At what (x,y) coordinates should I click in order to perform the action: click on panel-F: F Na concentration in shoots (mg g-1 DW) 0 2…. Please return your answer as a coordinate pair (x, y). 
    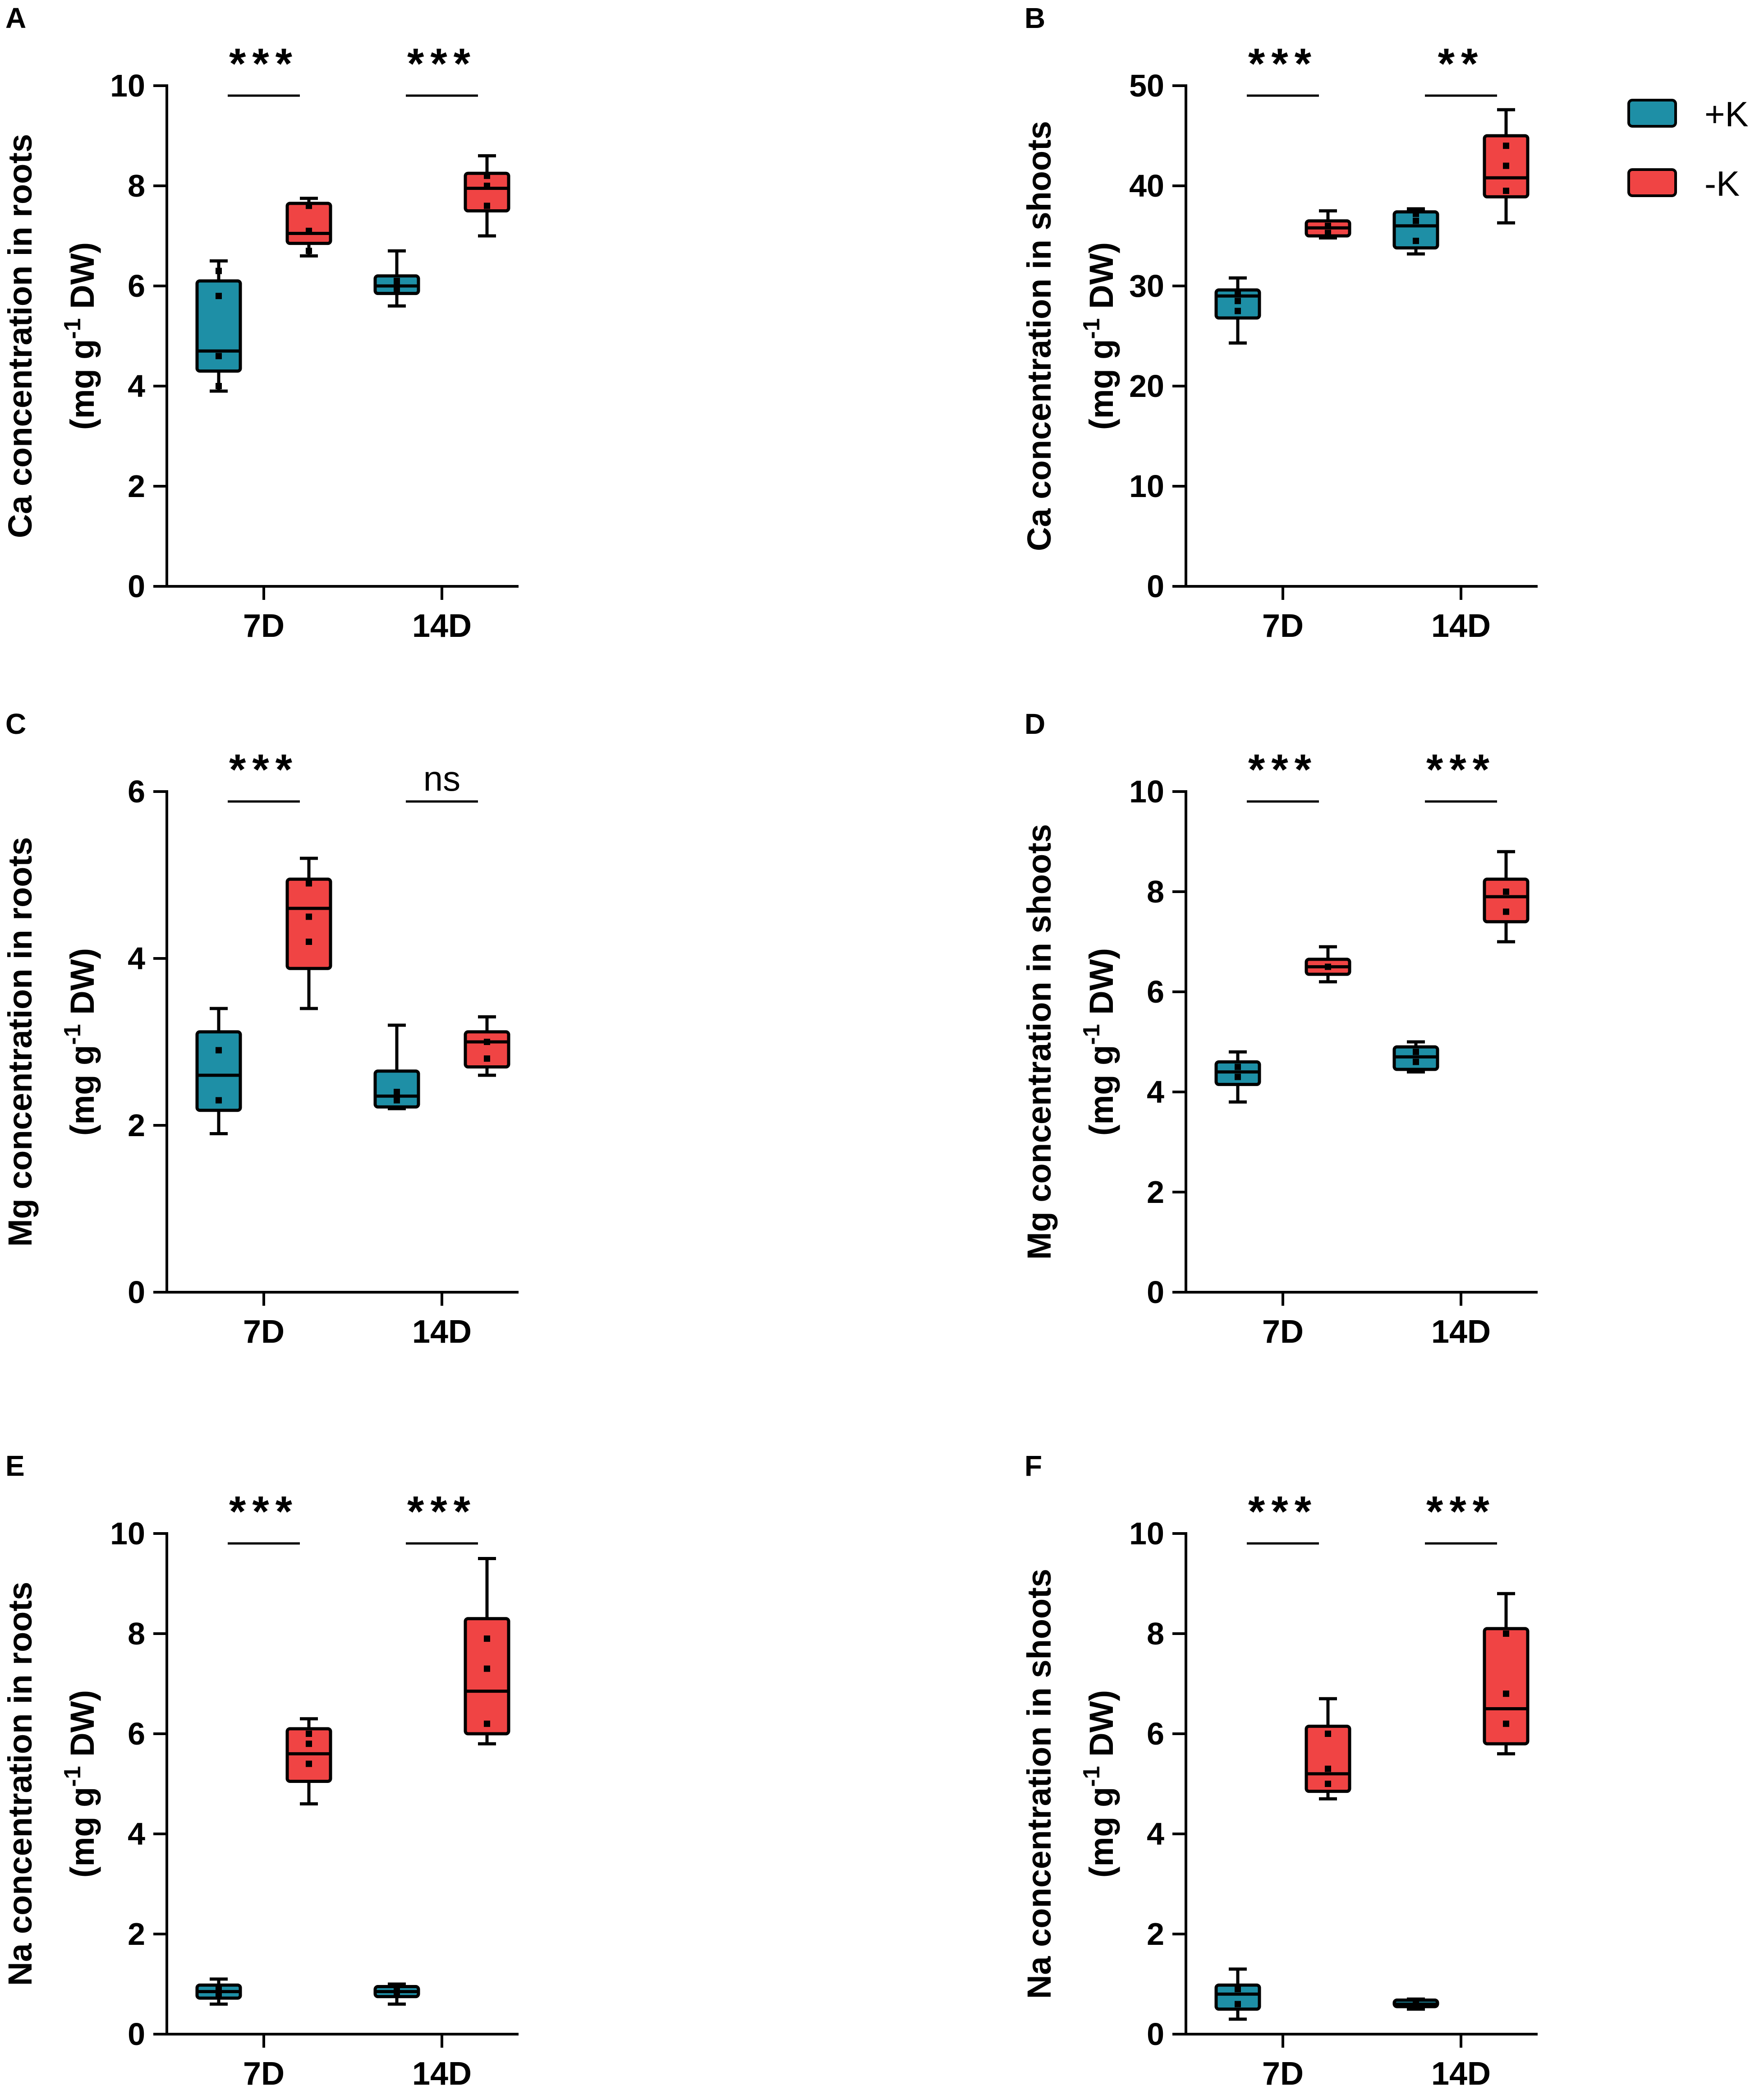
    Looking at the image, I should click on (1279, 1771).